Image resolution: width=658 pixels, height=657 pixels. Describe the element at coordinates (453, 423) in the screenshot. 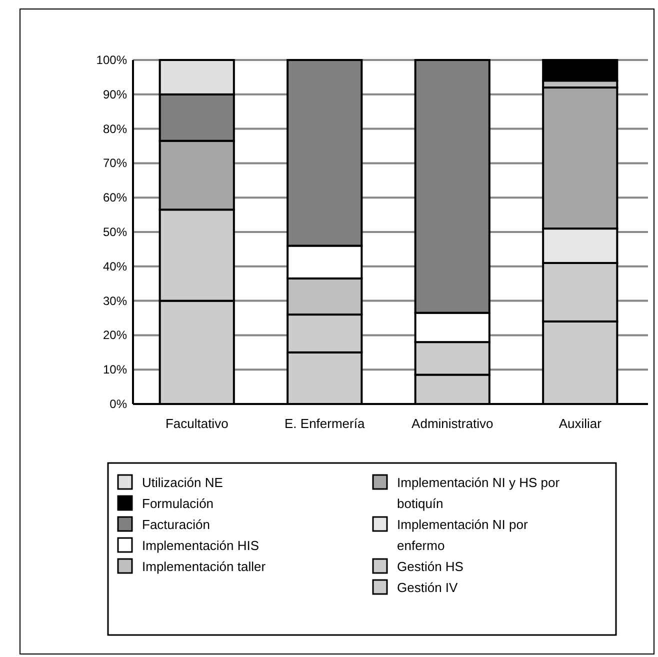

I see `x-tick-label: Administrativo` at that location.